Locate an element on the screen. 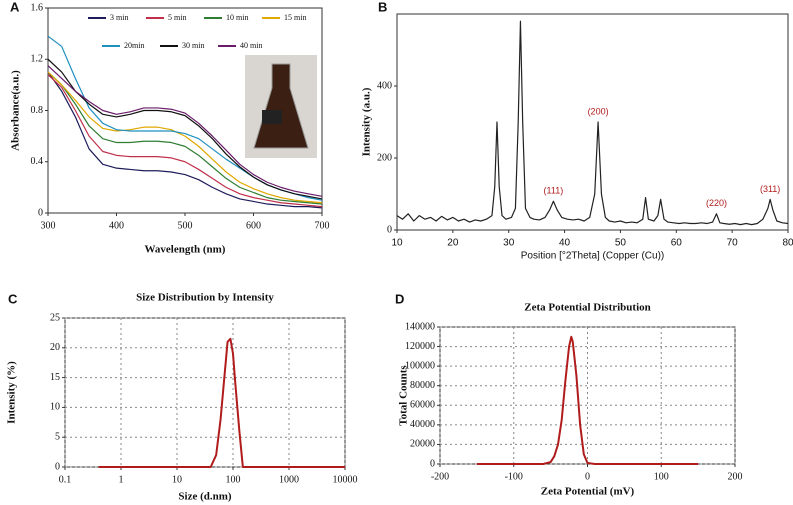  panel-letter: A is located at coordinates (15, 7).